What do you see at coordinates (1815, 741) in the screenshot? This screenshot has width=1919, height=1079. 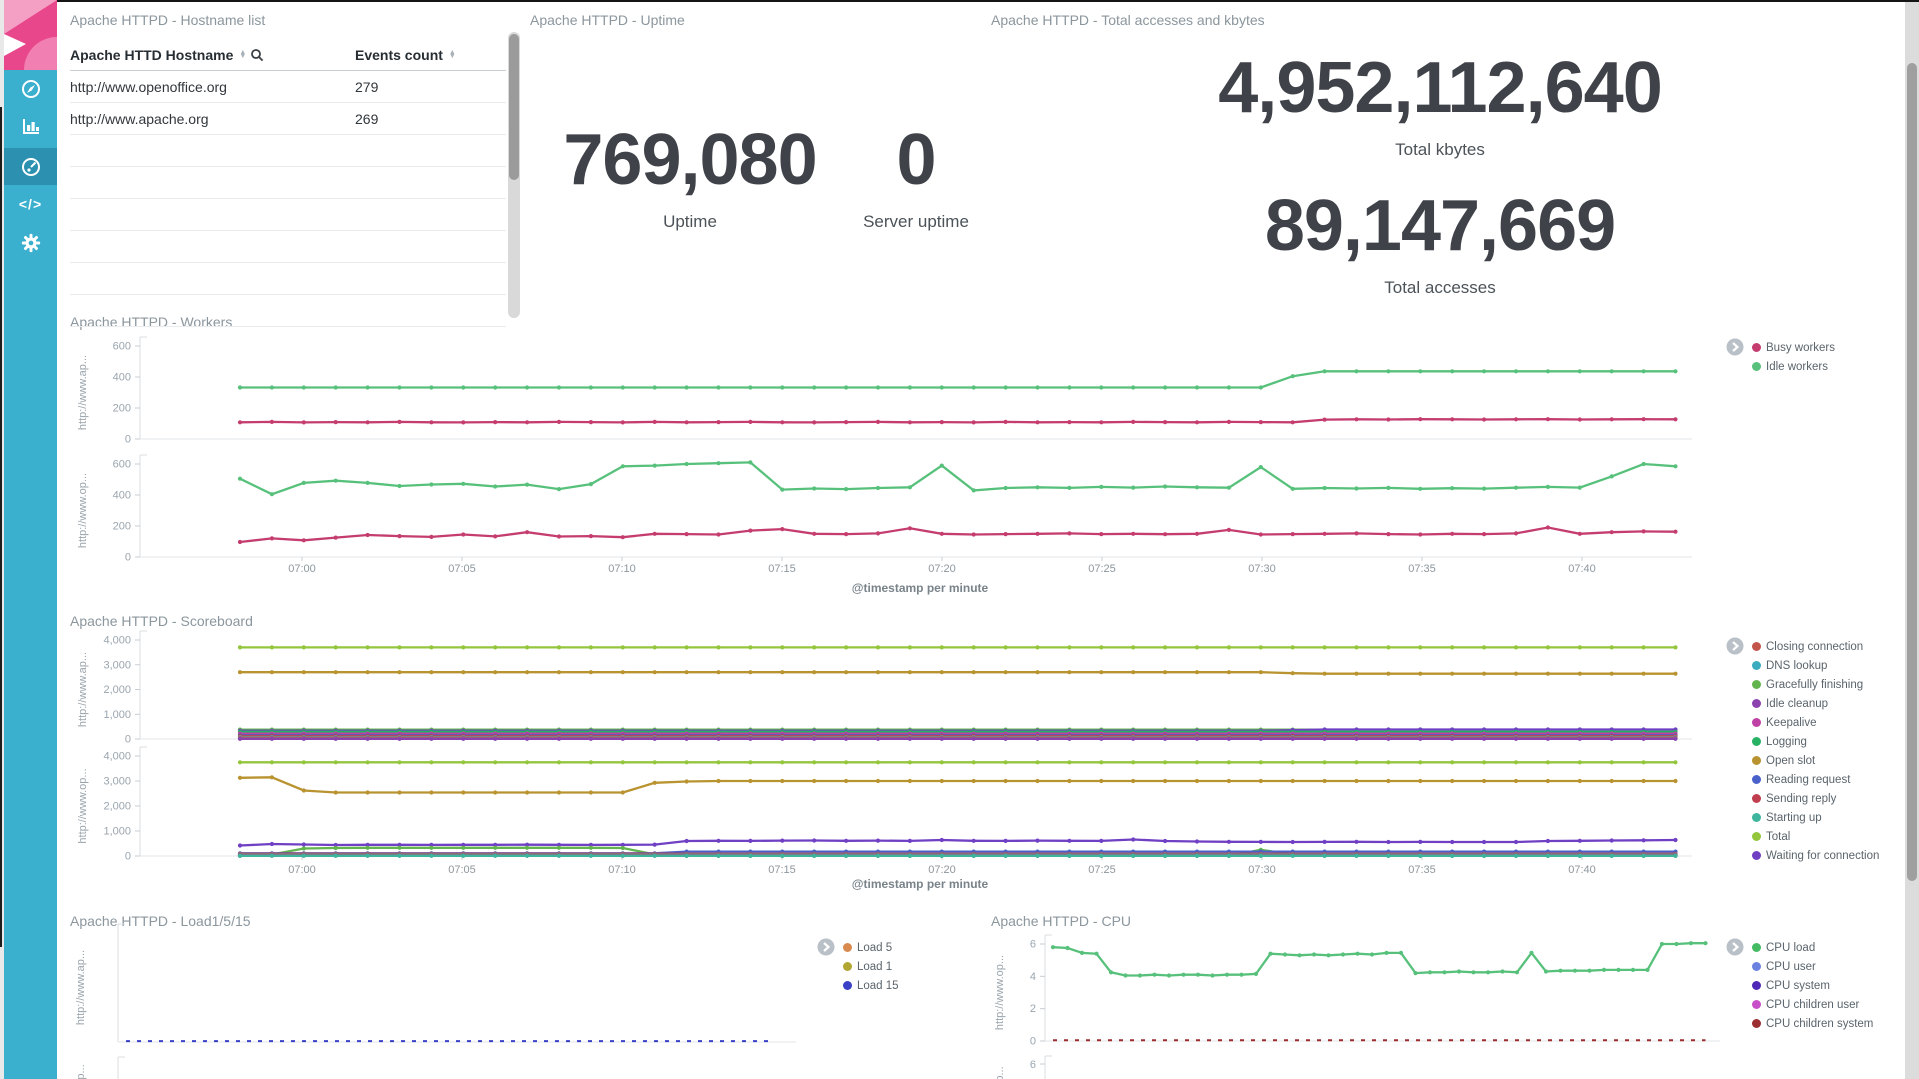 I see `legend-item-logging: Logging` at bounding box center [1815, 741].